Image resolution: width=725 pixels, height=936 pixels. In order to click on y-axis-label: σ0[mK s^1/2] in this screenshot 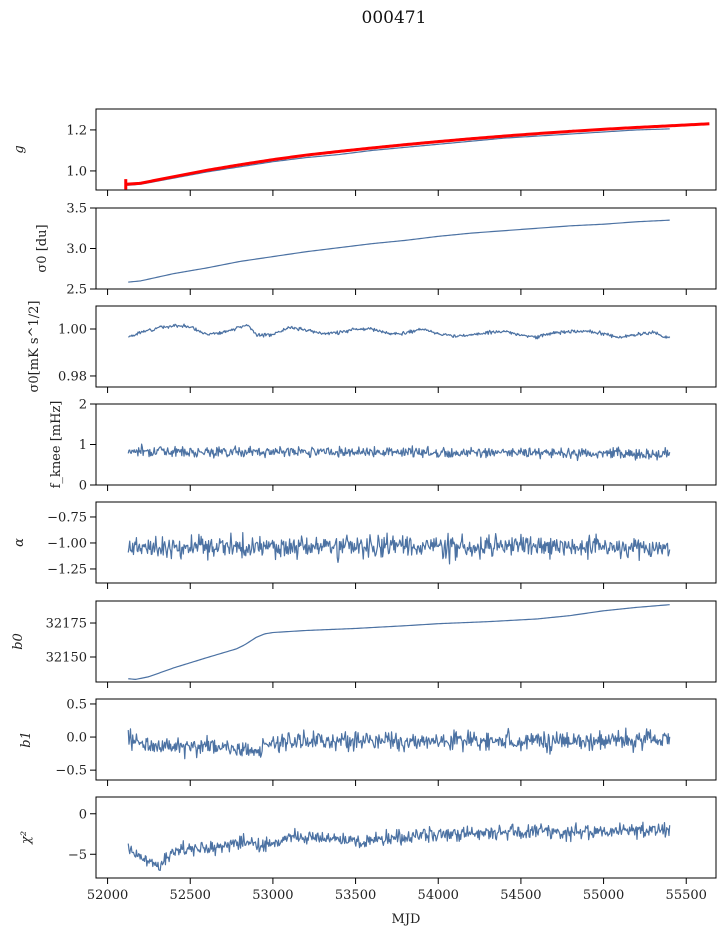, I will do `click(34, 347)`.